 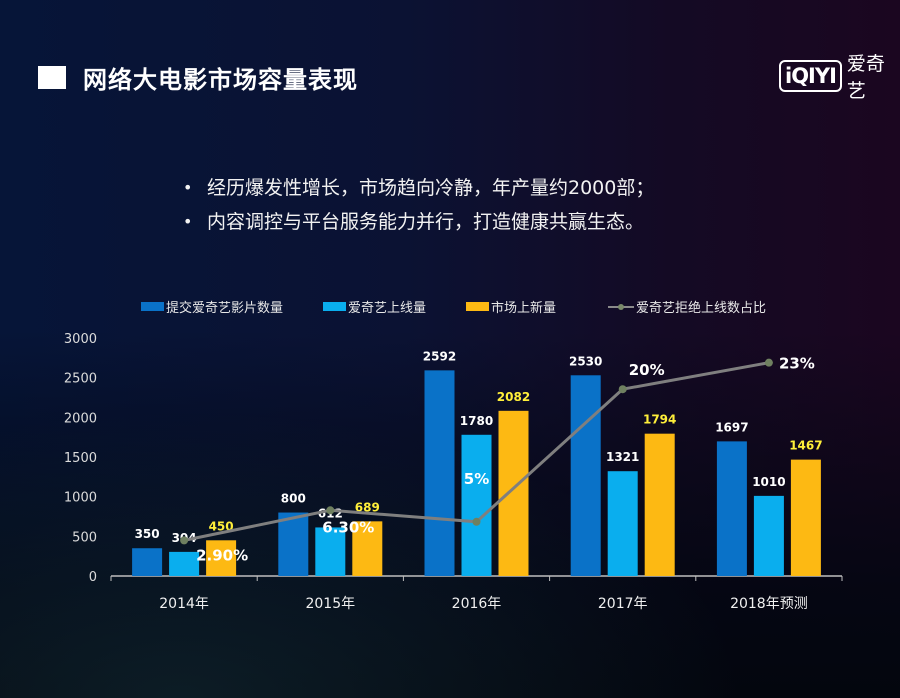 What do you see at coordinates (80, 339) in the screenshot?
I see `y-tick-label: 3000` at bounding box center [80, 339].